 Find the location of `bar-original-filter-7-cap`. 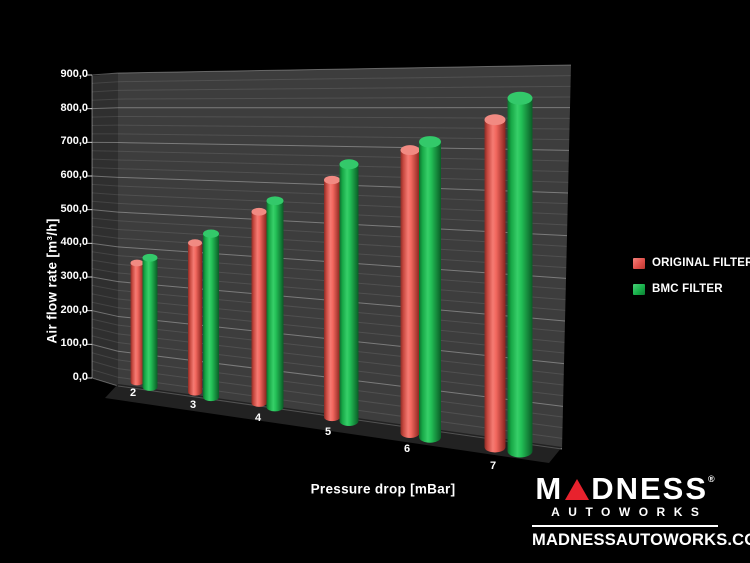

bar-original-filter-7-cap is located at coordinates (495, 120).